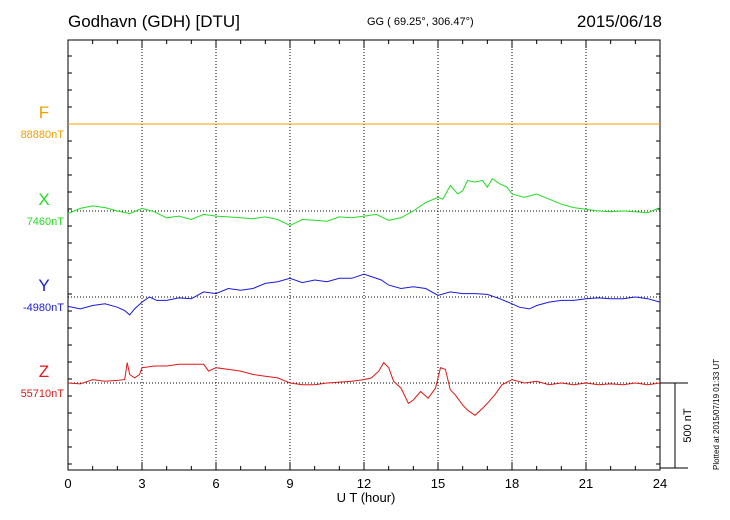 This screenshot has height=520, width=730. What do you see at coordinates (512, 483) in the screenshot?
I see `x-tick-label: 18` at bounding box center [512, 483].